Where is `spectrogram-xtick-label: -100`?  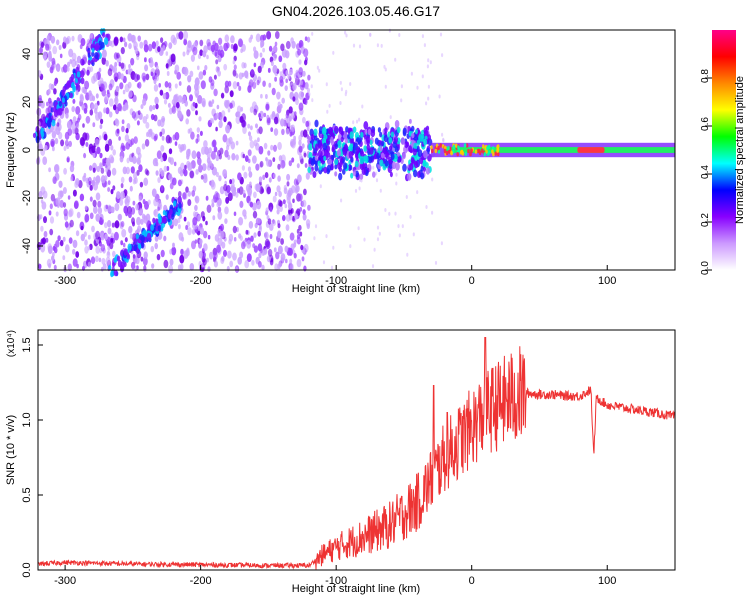 spectrogram-xtick-label: -100 is located at coordinates (336, 281).